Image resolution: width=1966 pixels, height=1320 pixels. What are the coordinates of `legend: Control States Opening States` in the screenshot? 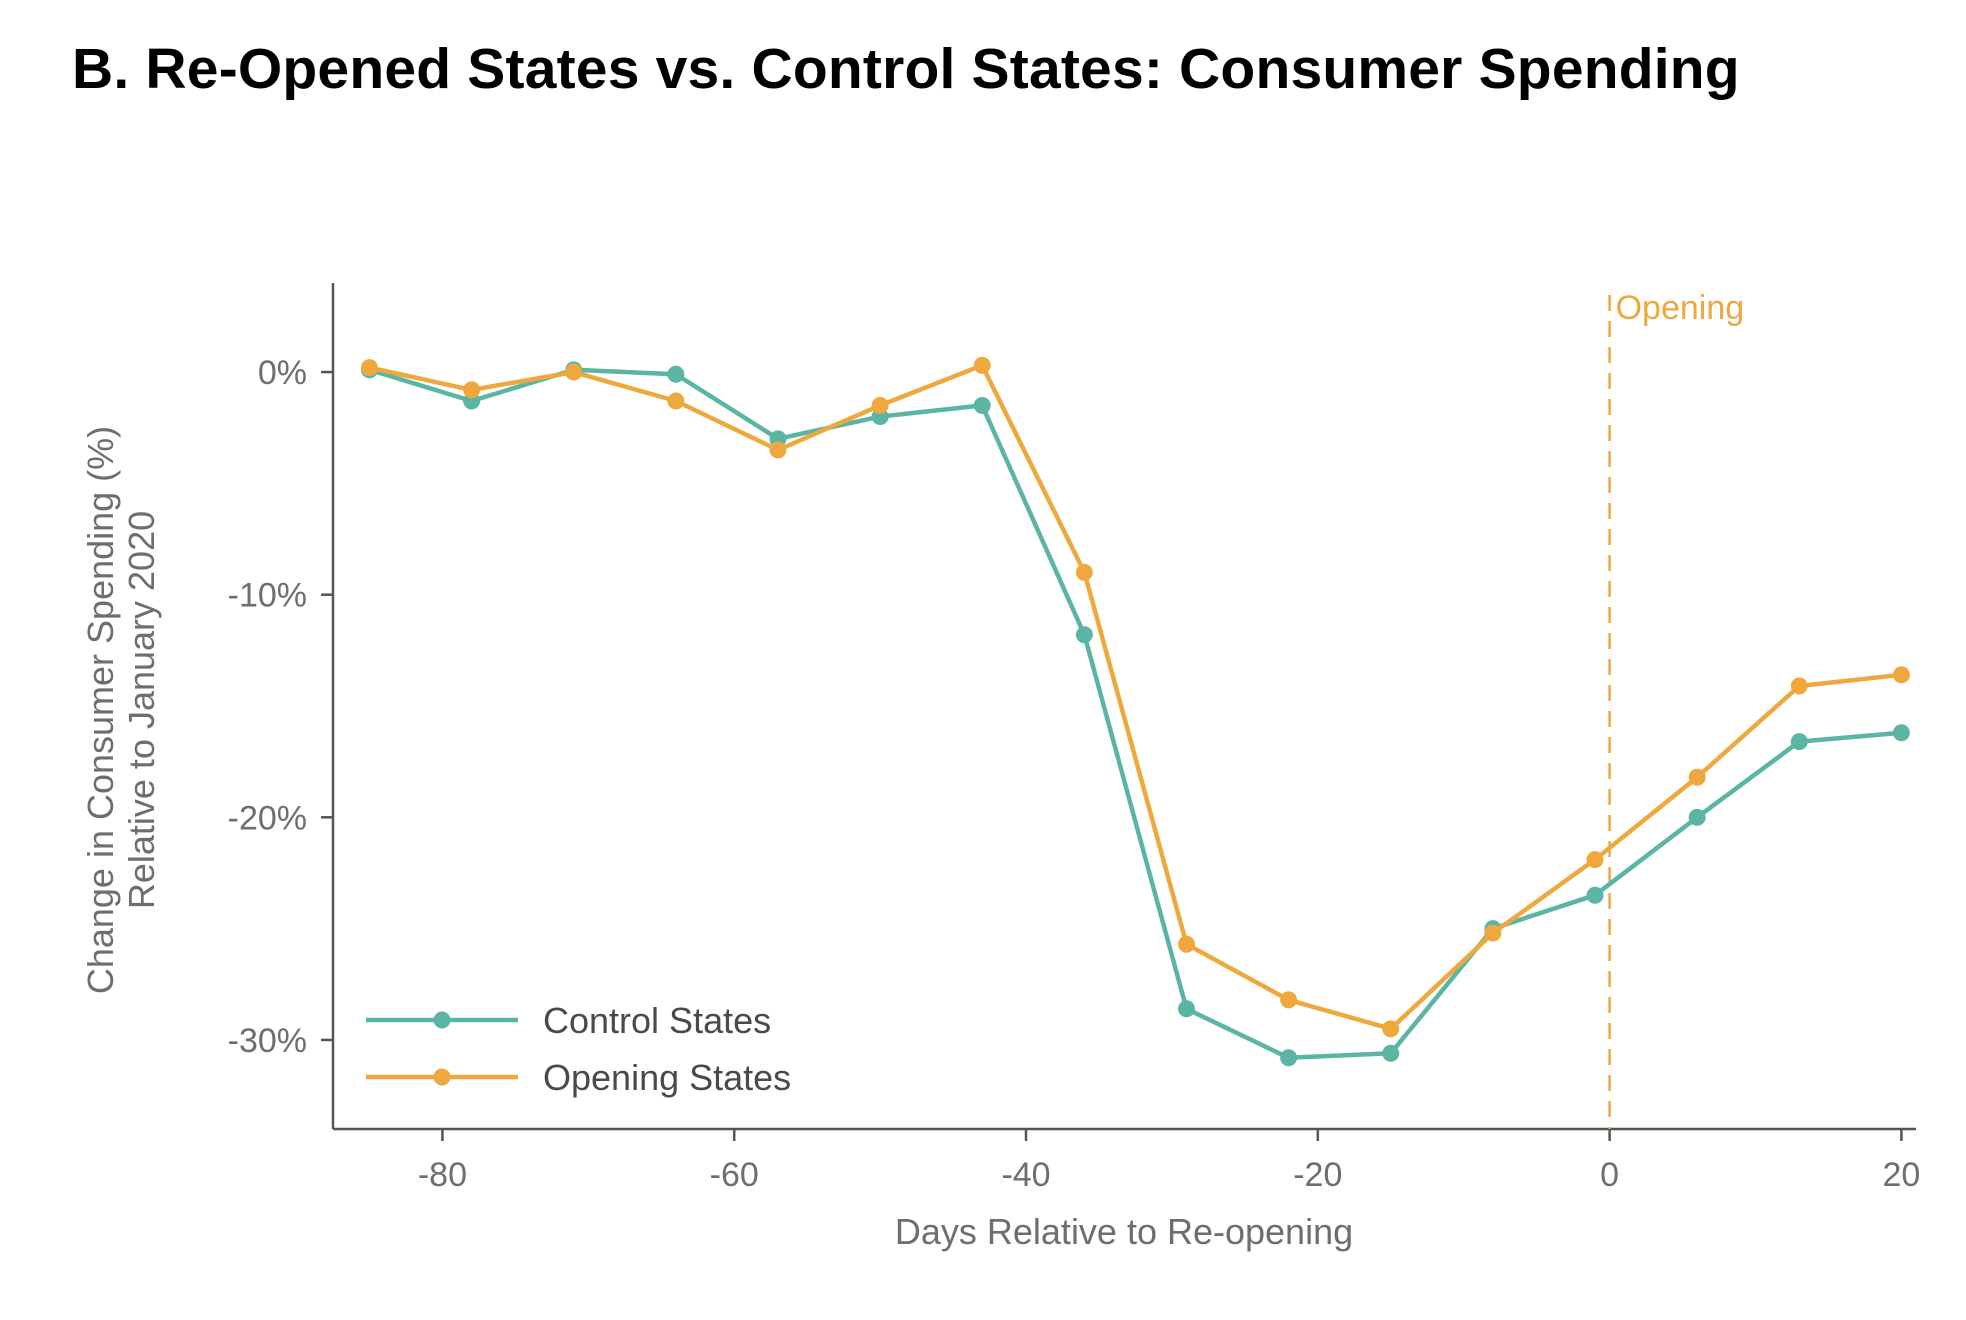 It's located at (578, 1049).